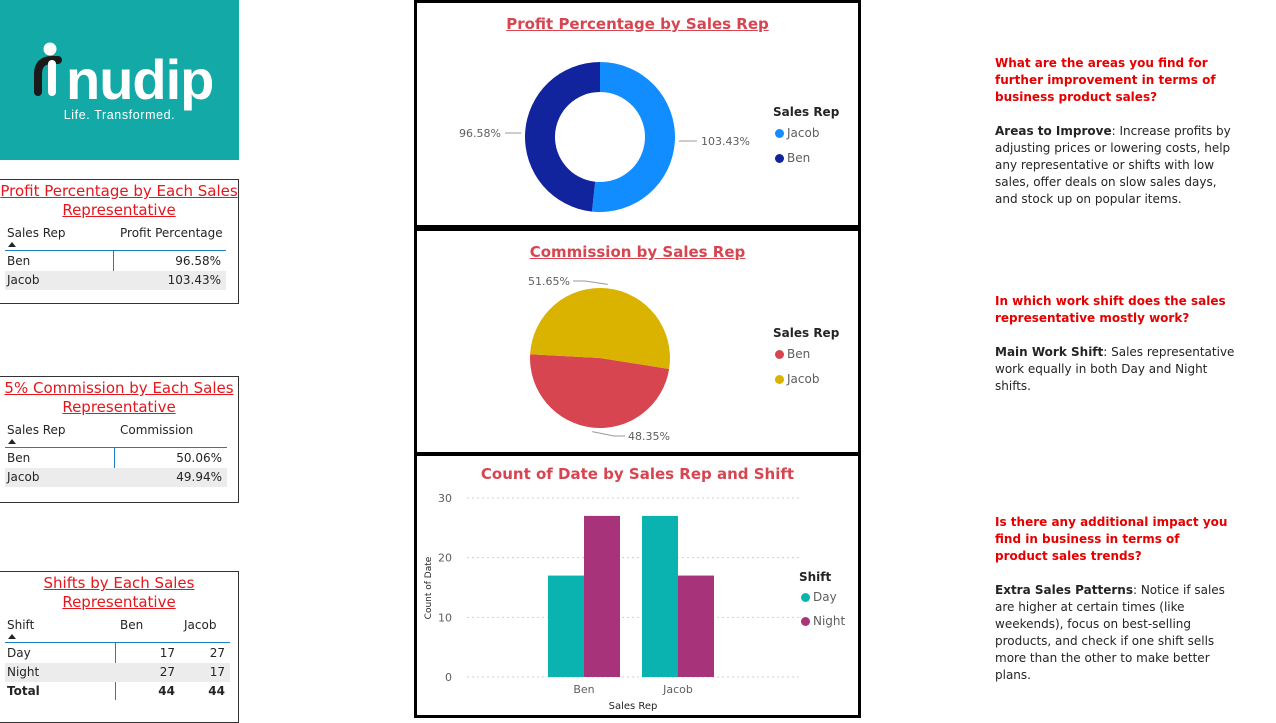  What do you see at coordinates (199, 458) in the screenshot?
I see `cell-value: 50.06%` at bounding box center [199, 458].